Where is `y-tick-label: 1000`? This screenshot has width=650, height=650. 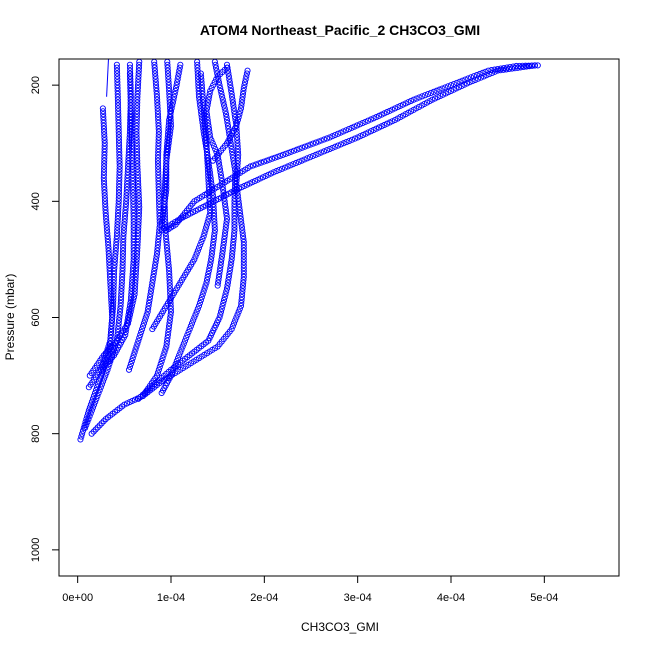 y-tick-label: 1000 is located at coordinates (36, 550).